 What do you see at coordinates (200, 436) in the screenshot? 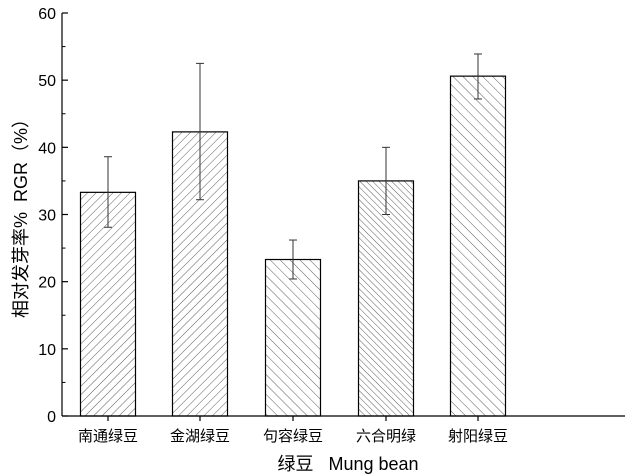
I see `x-tick-label: 金湖绿豆` at bounding box center [200, 436].